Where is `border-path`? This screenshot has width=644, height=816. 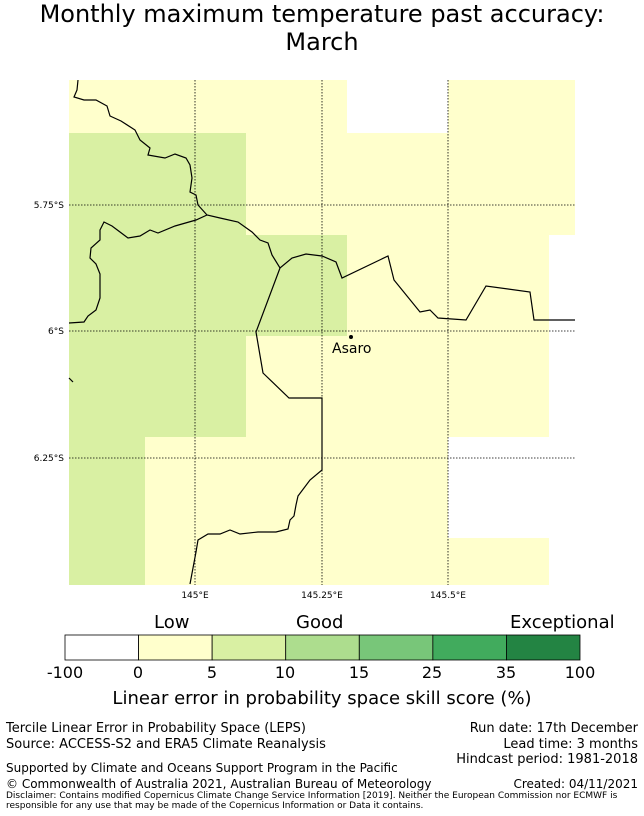
border-path is located at coordinates (256, 426).